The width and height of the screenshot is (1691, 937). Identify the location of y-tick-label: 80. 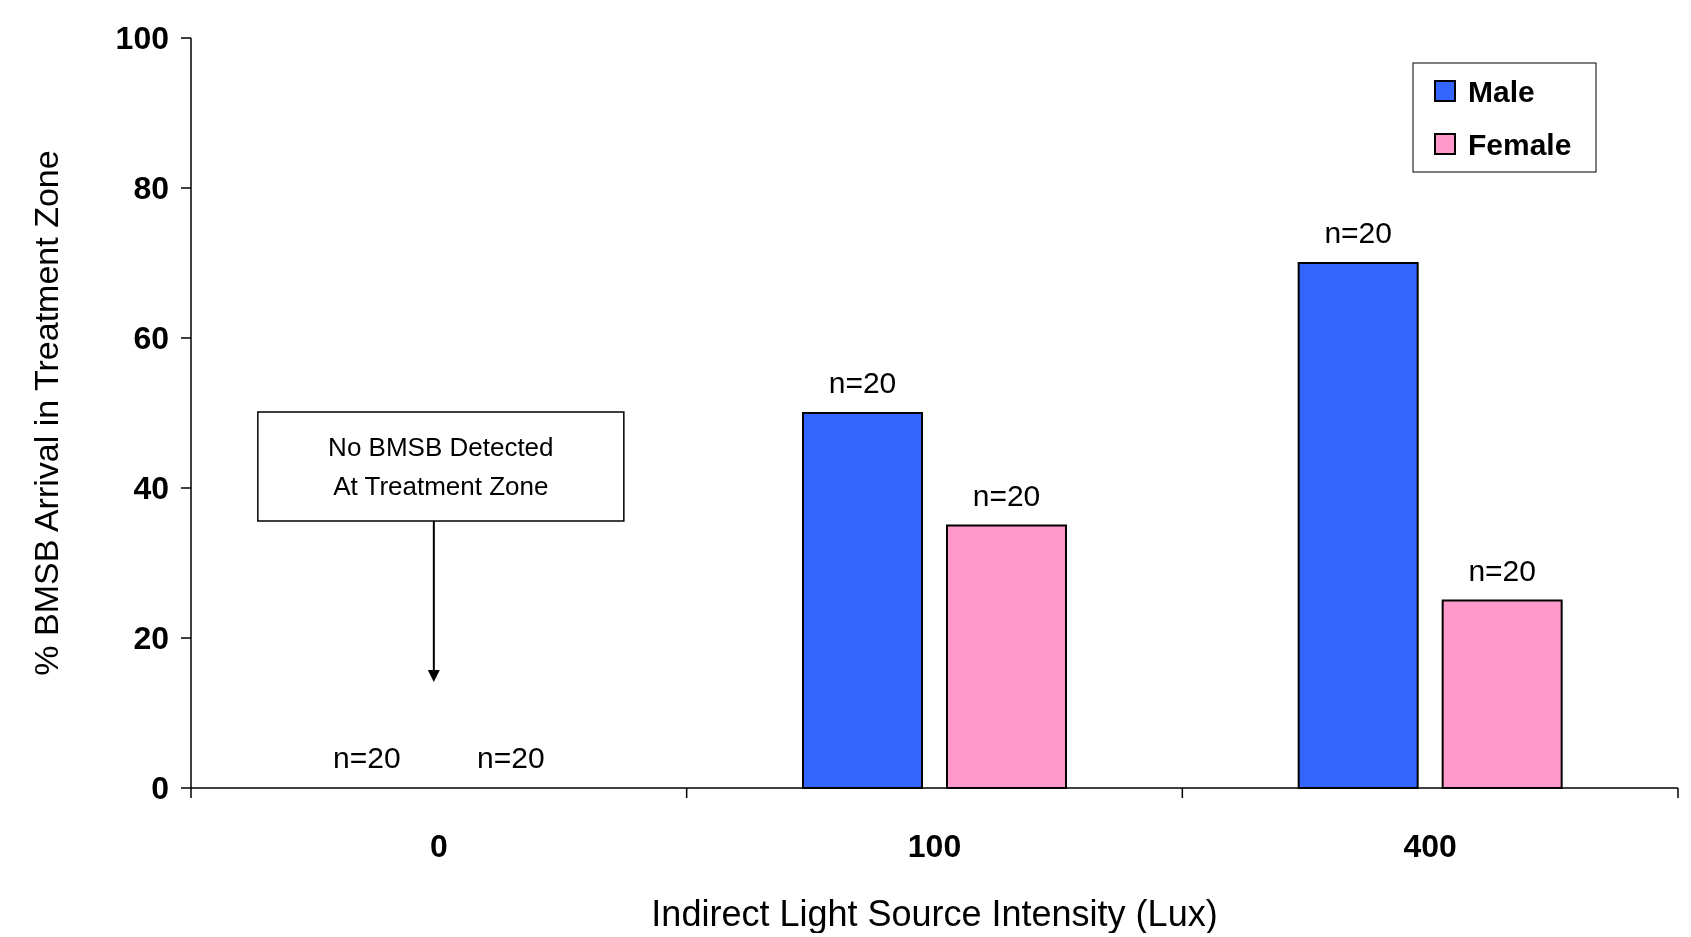
(151, 188).